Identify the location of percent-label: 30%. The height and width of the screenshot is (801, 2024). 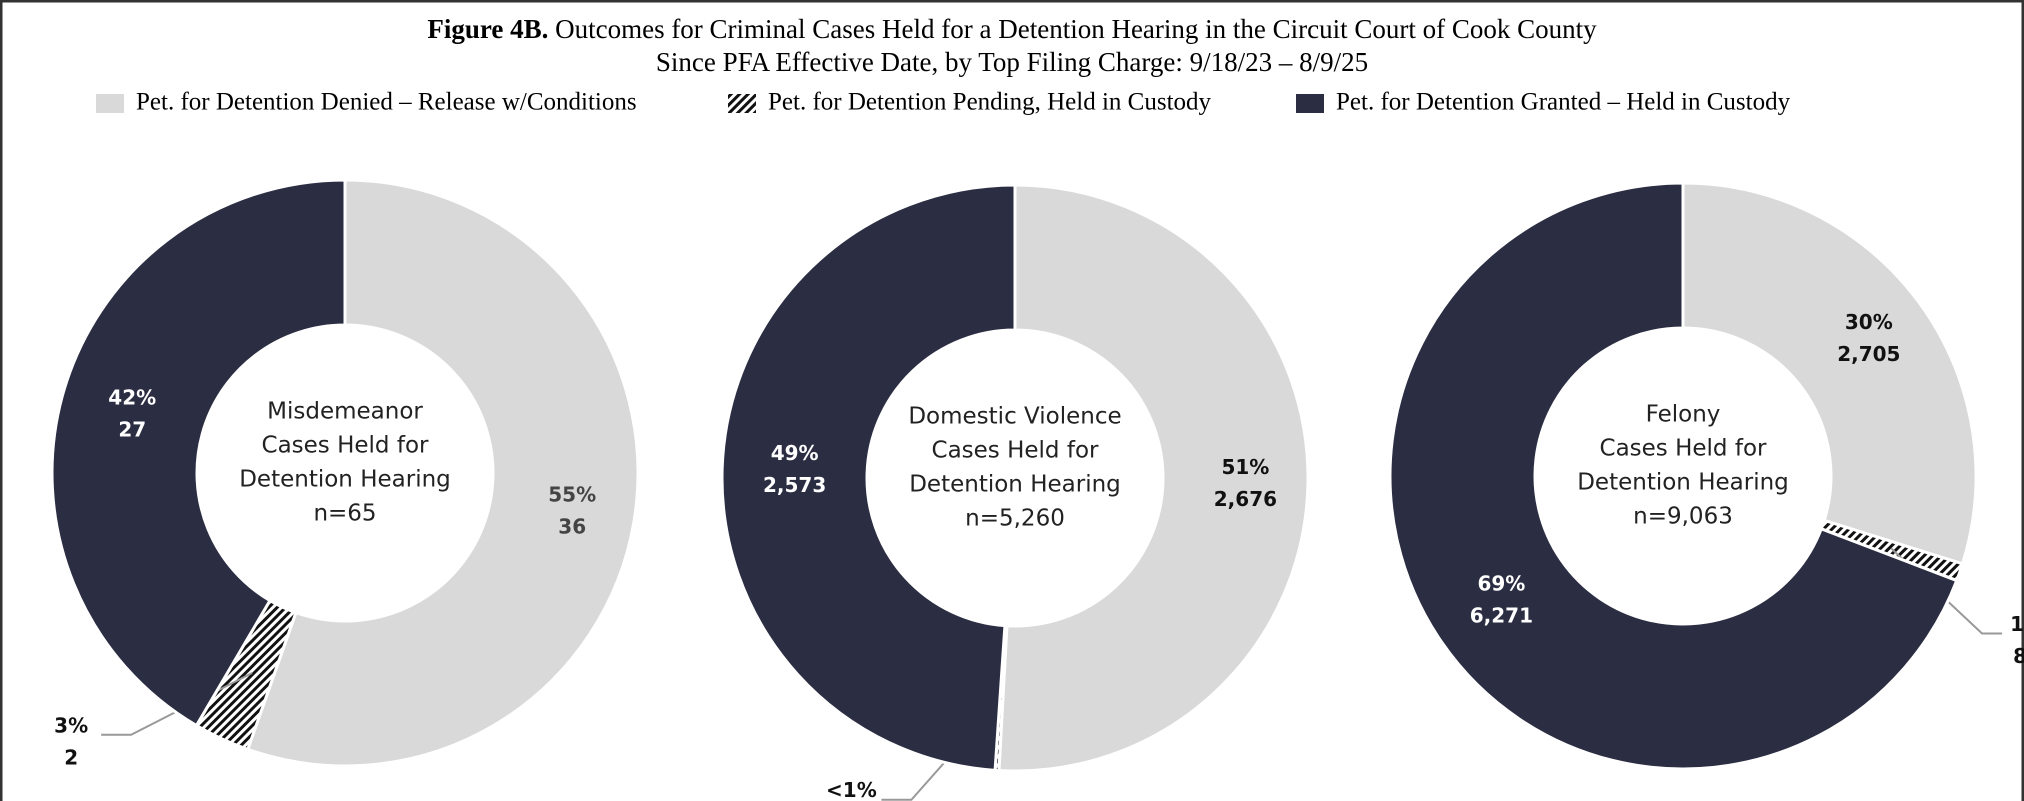
(1869, 322).